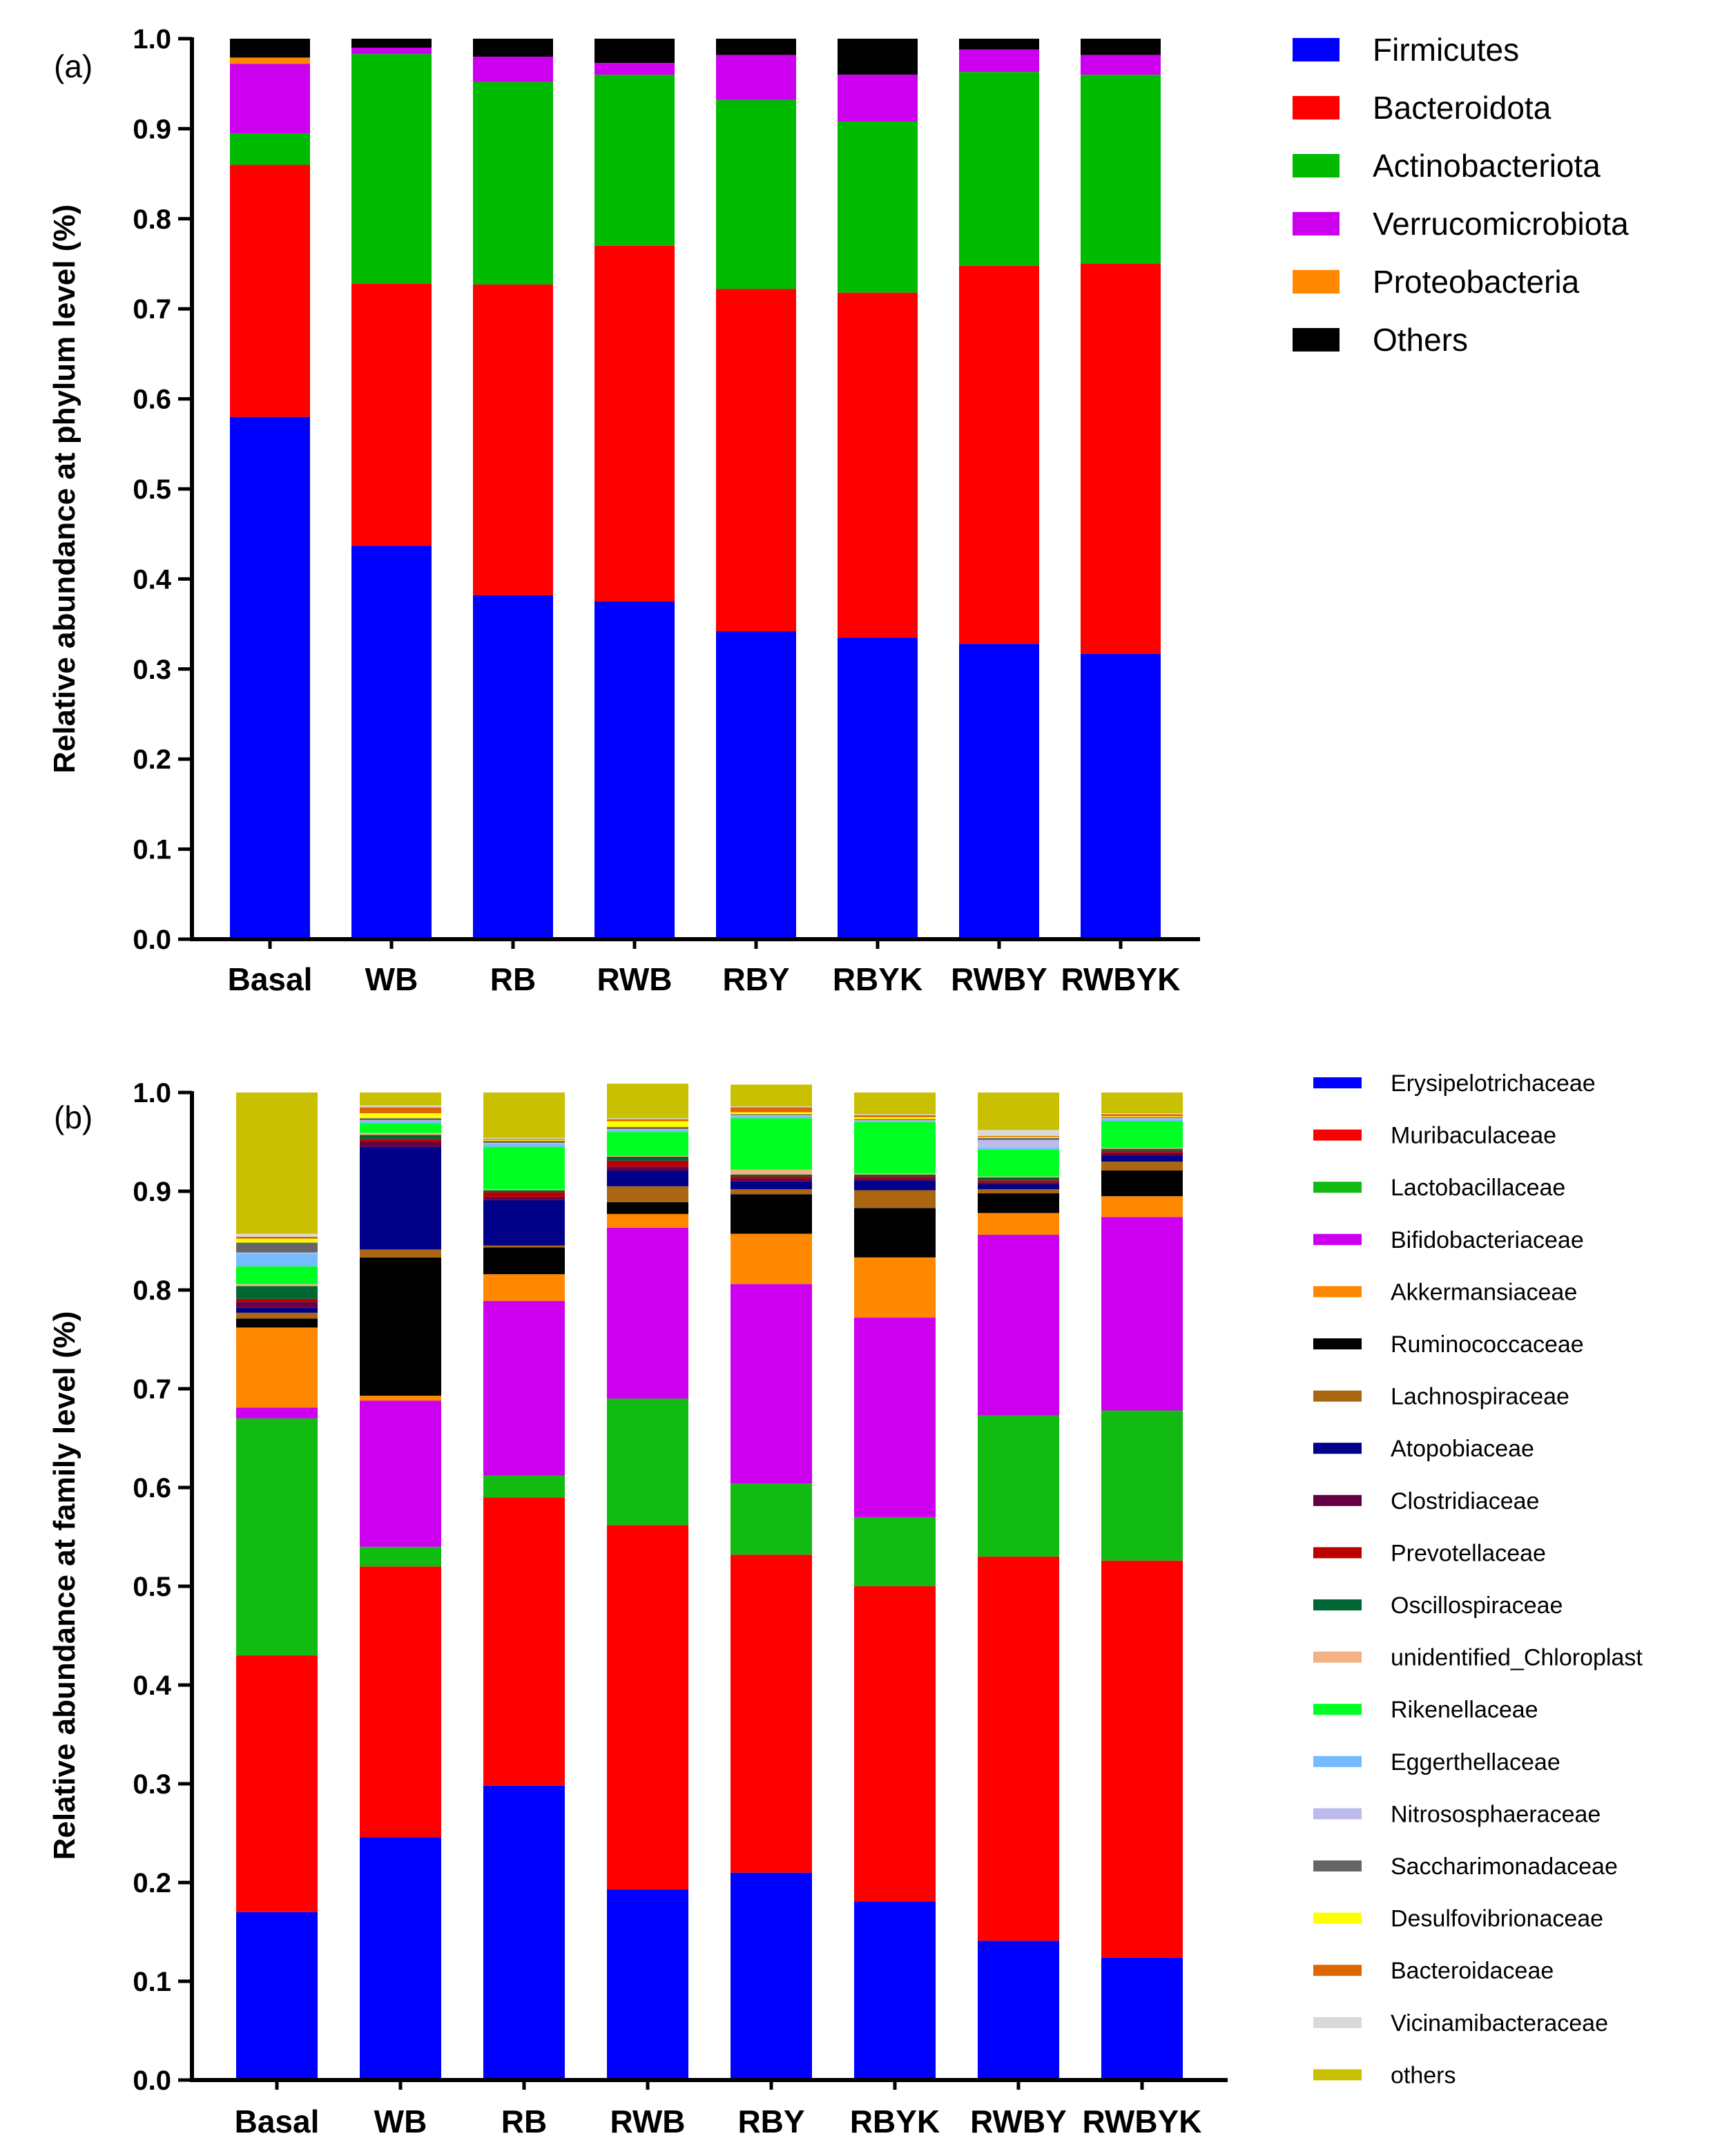 The image size is (1711, 2156). I want to click on phylum-bar-rbyk-firmicutes, so click(878, 788).